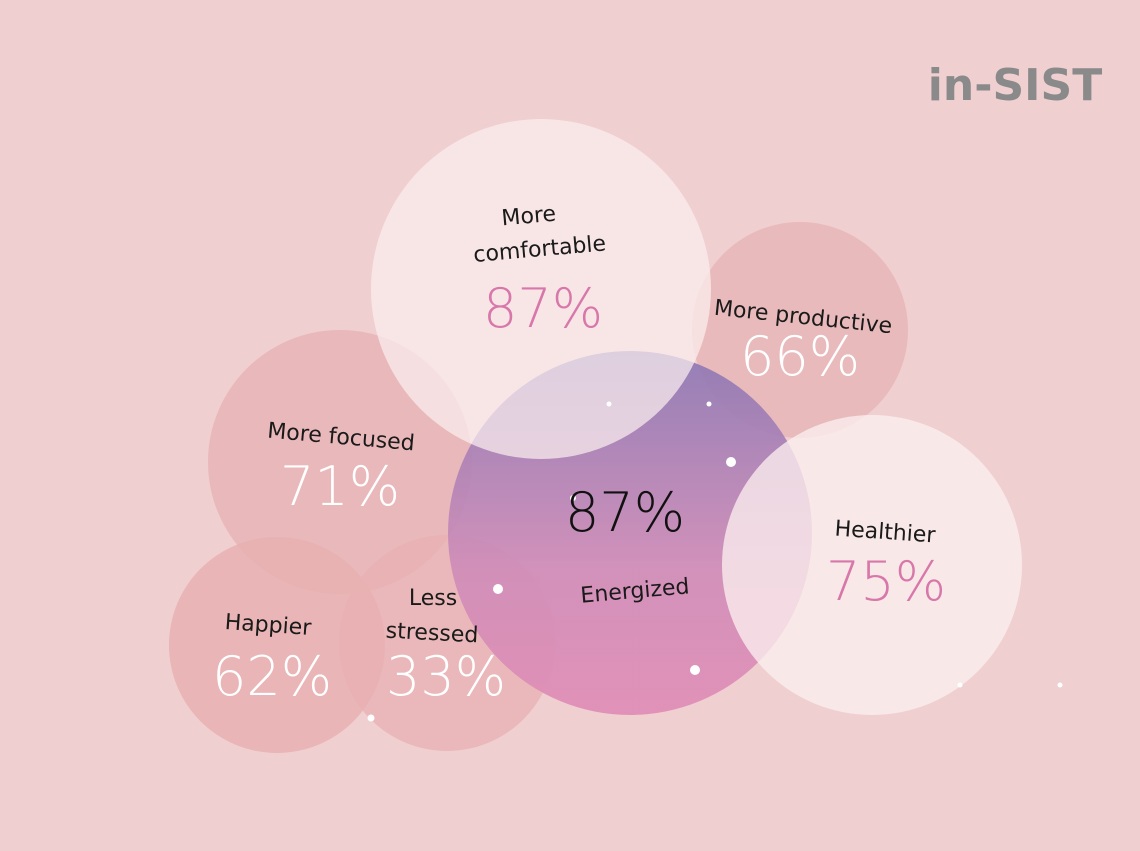  I want to click on bubble-value: 62%, so click(272, 676).